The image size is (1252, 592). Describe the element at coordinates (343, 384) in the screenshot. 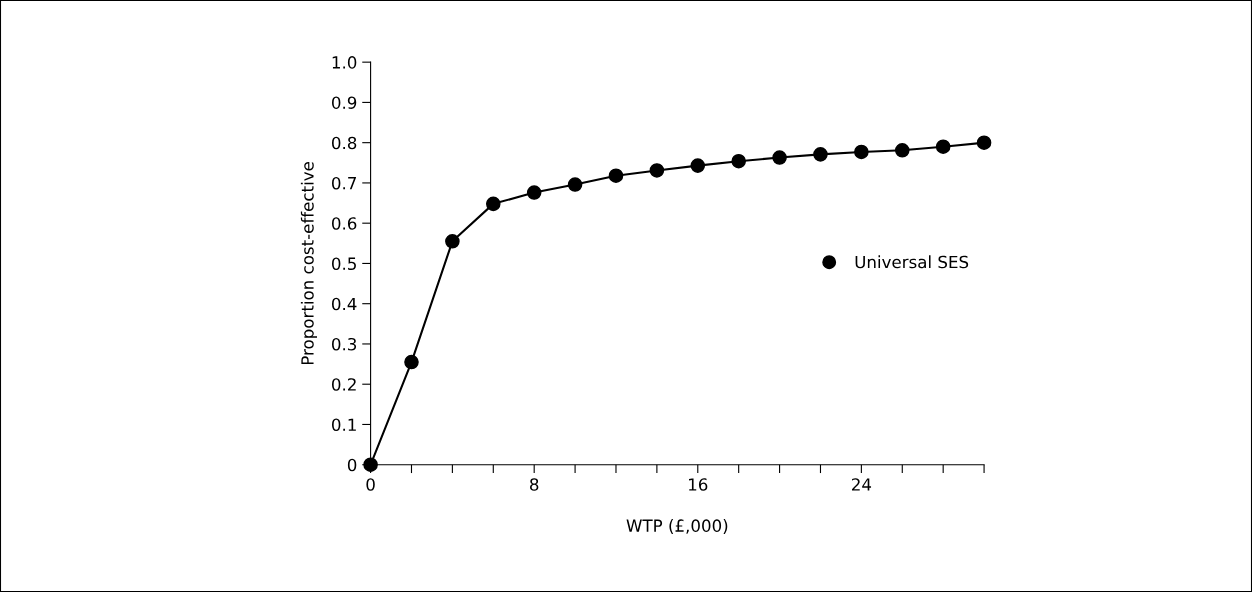

I see `y-tick-label: 0.2` at that location.